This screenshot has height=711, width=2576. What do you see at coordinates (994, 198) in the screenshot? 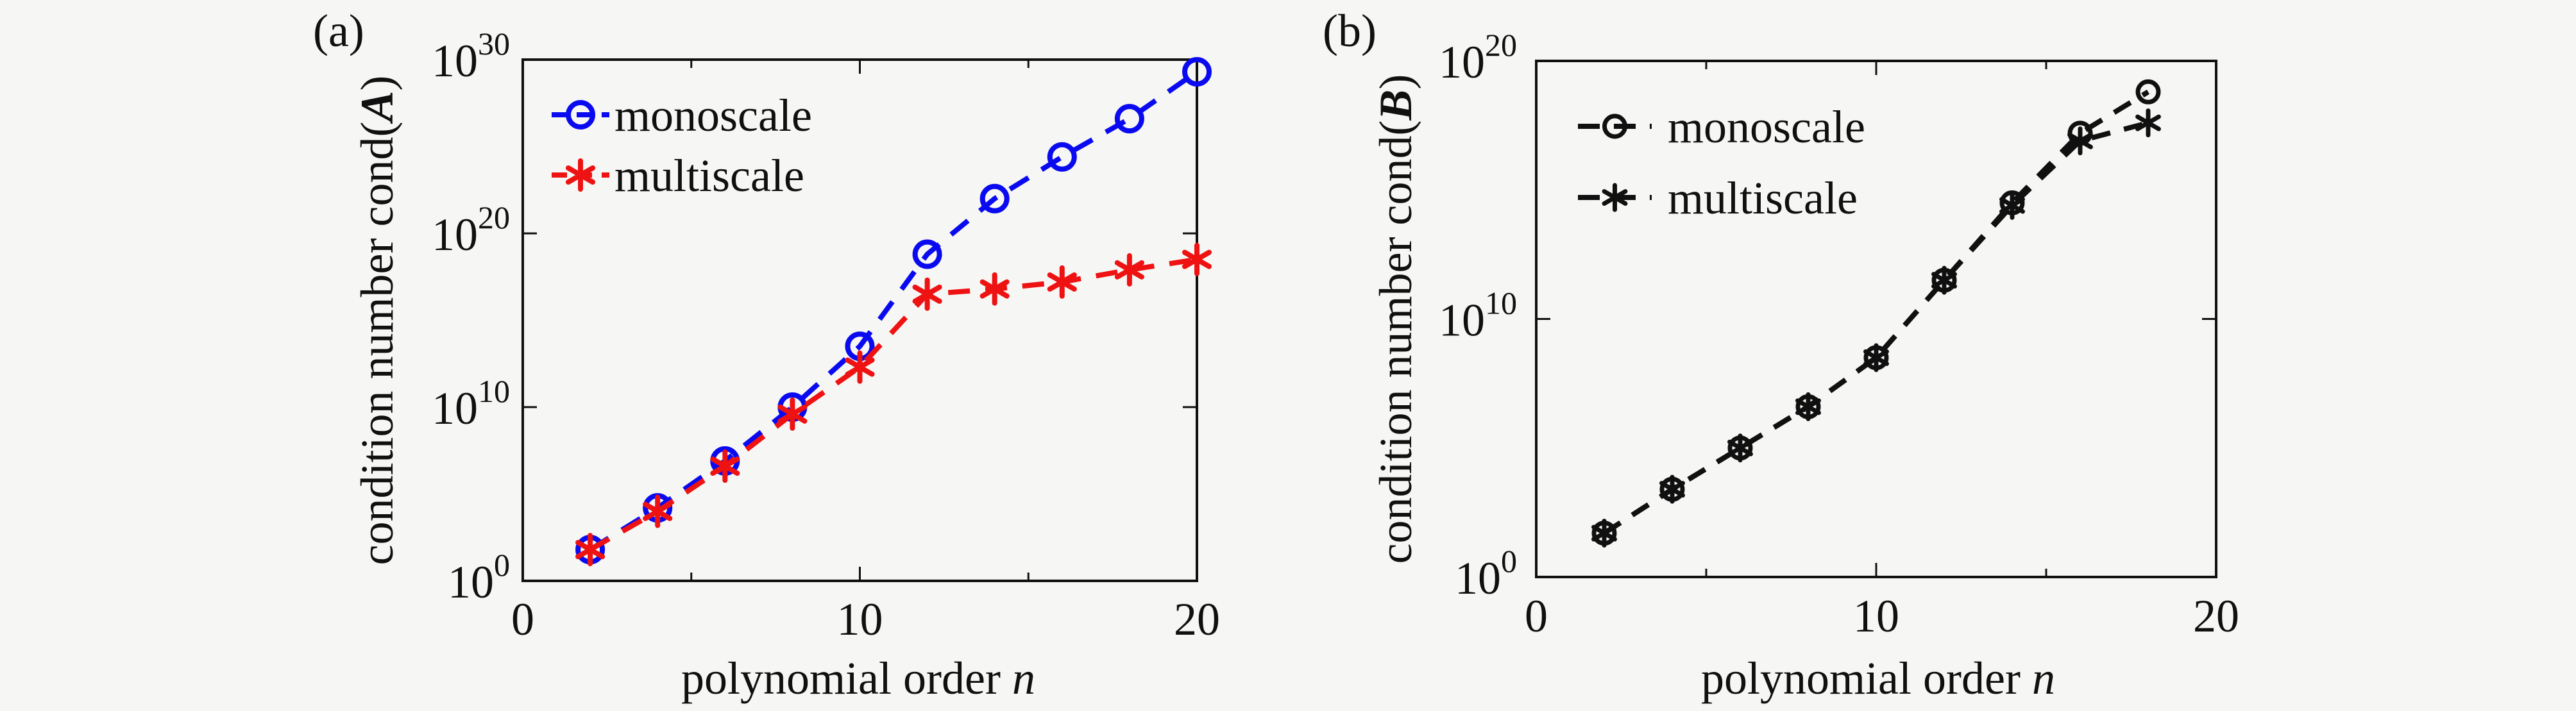
I see `point-a-monoscale-n14-circle-marker` at bounding box center [994, 198].